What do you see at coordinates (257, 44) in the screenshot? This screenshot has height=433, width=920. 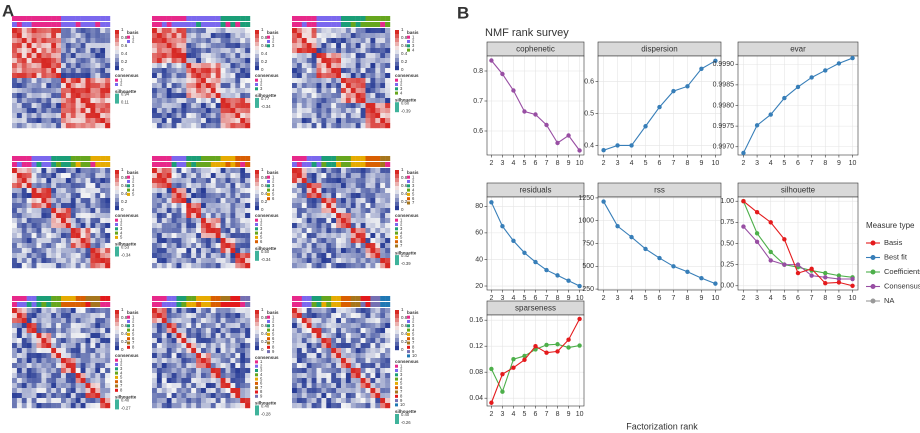 I see `colorbar-segment` at bounding box center [257, 44].